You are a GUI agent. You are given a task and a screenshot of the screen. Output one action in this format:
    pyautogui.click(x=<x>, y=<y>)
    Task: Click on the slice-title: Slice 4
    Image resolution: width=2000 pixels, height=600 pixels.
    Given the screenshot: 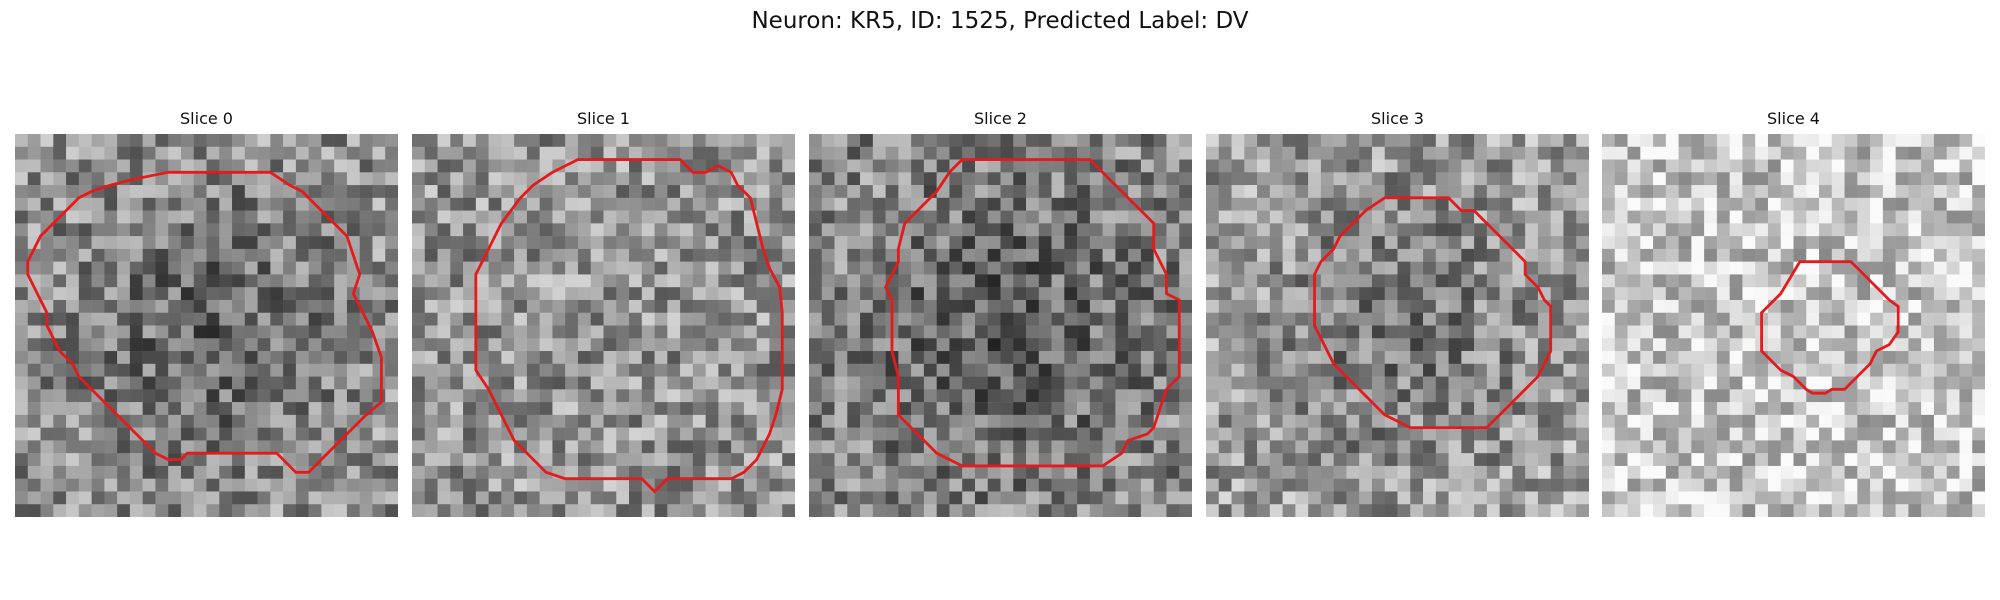 What is the action you would take?
    pyautogui.click(x=1793, y=118)
    